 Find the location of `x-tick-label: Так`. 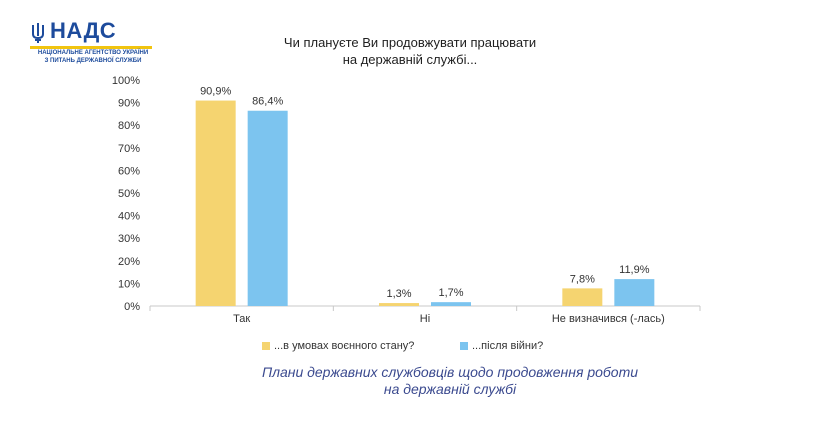

x-tick-label: Так is located at coordinates (241, 319).